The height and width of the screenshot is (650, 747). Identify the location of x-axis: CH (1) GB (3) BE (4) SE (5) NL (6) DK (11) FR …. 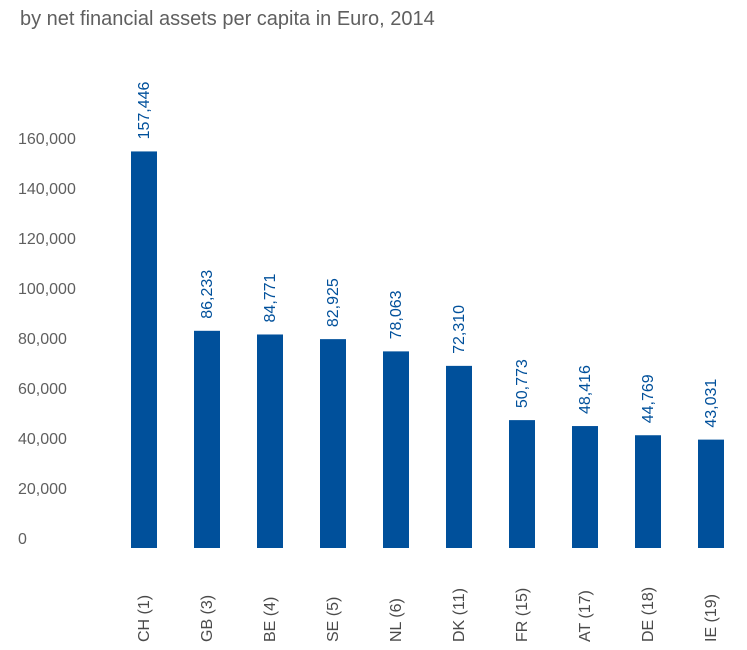
(428, 614).